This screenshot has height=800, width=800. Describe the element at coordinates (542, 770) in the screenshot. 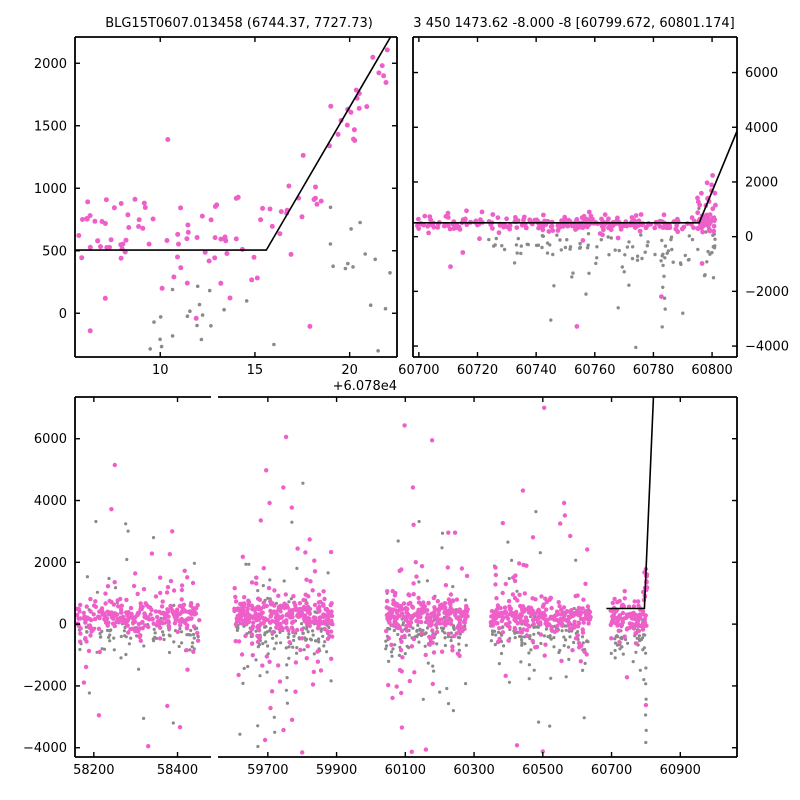

I see `svg-text: 60500` at that location.